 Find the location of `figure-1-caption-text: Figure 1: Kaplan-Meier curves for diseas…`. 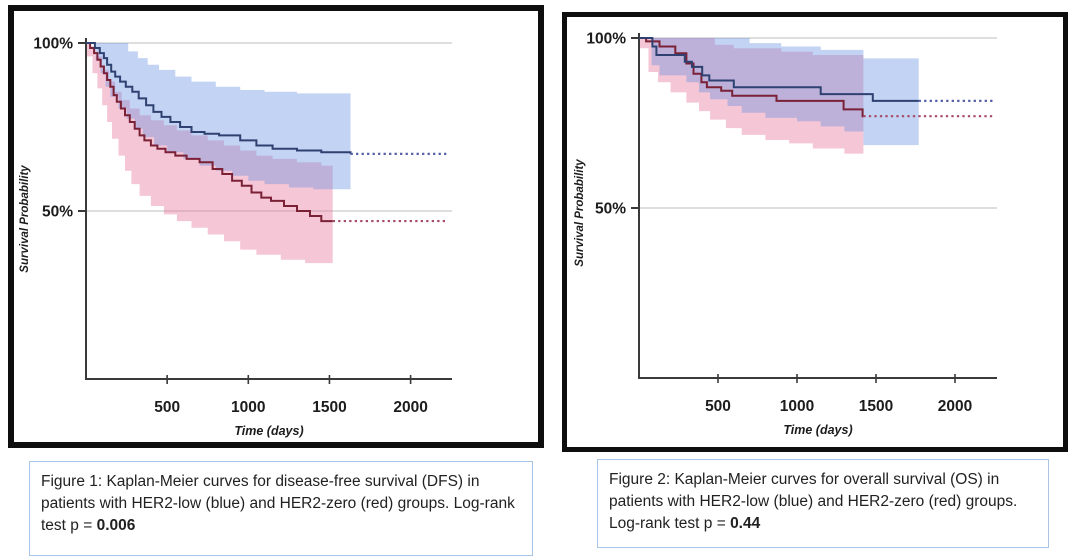

figure-1-caption-text: Figure 1: Kaplan-Meier curves for diseas… is located at coordinates (278, 503).